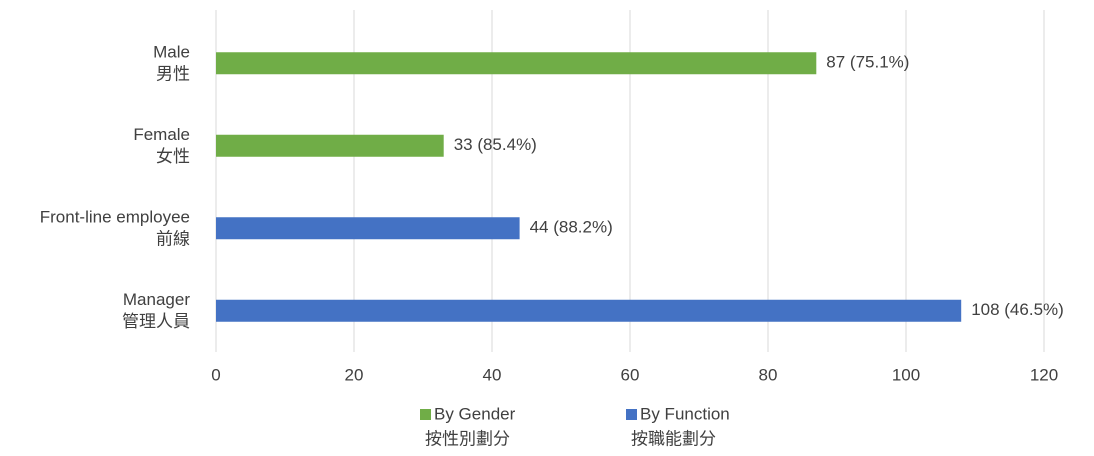  I want to click on y-tick-label: 管理人員, so click(156, 321).